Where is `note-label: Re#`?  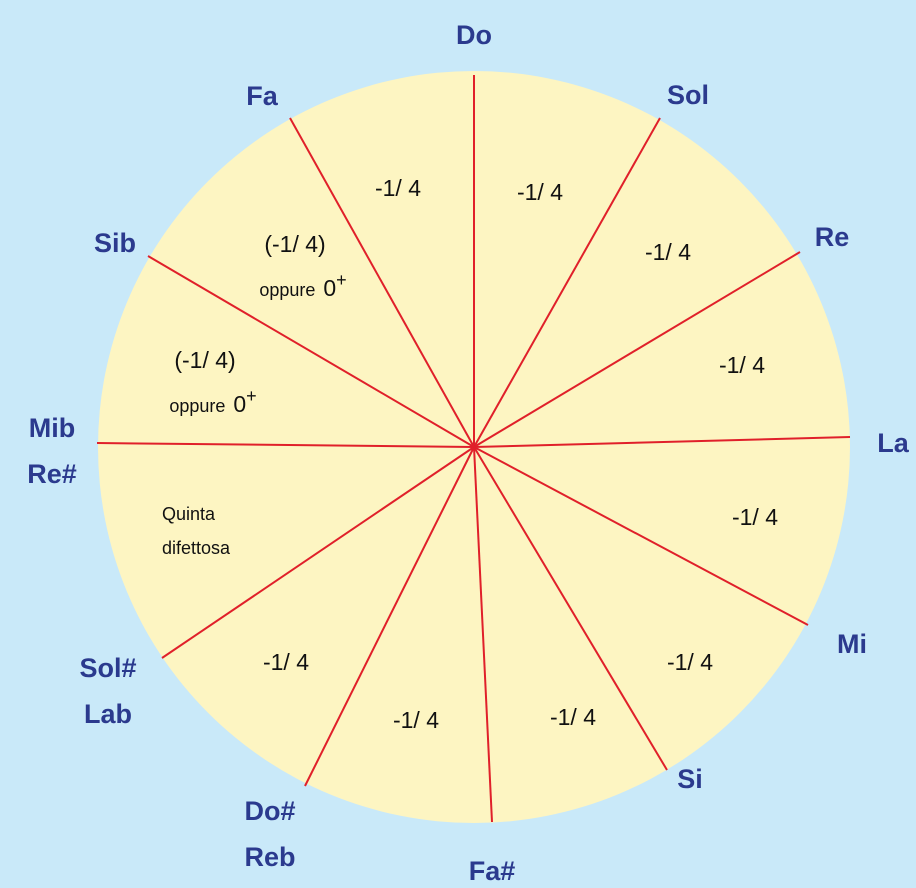
note-label: Re# is located at coordinates (52, 474).